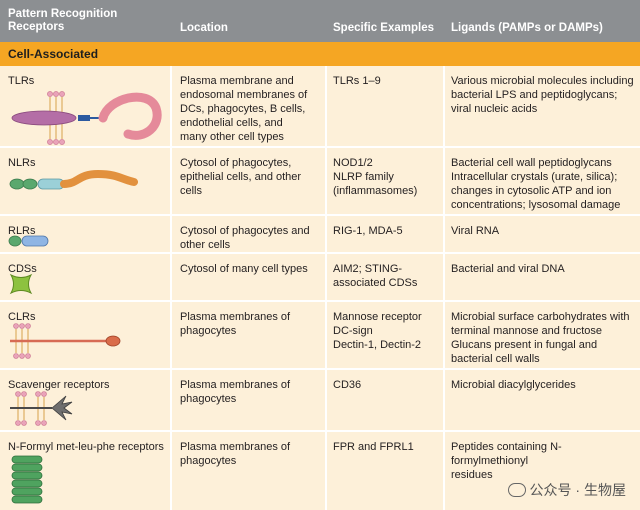 This screenshot has height=510, width=640. Describe the element at coordinates (475, 231) in the screenshot. I see `ligands-text: Viral RNA` at that location.